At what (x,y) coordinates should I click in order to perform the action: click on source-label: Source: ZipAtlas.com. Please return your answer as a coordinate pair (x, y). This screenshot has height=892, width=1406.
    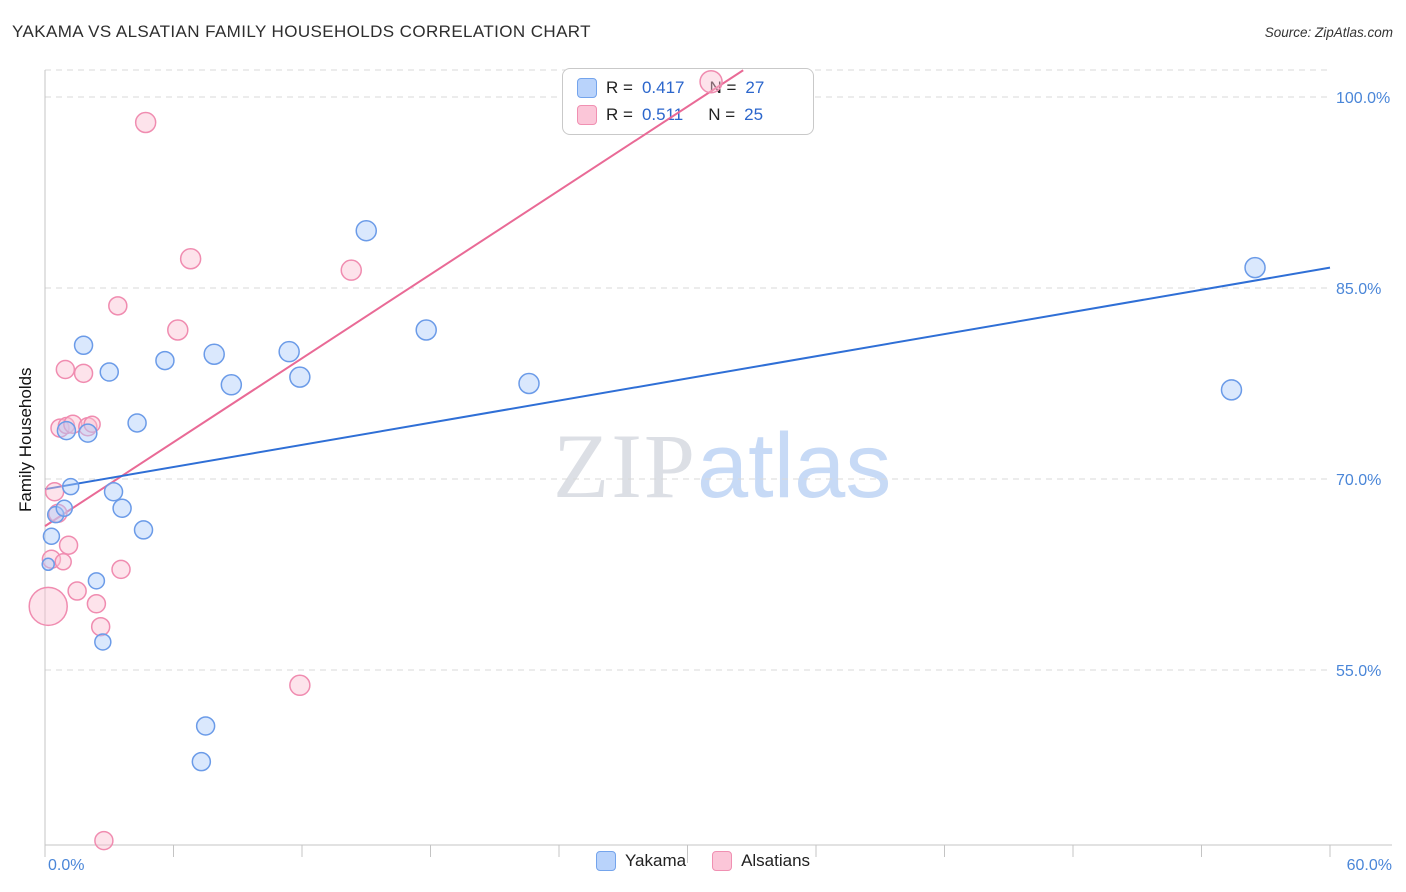
    Looking at the image, I should click on (1328, 32).